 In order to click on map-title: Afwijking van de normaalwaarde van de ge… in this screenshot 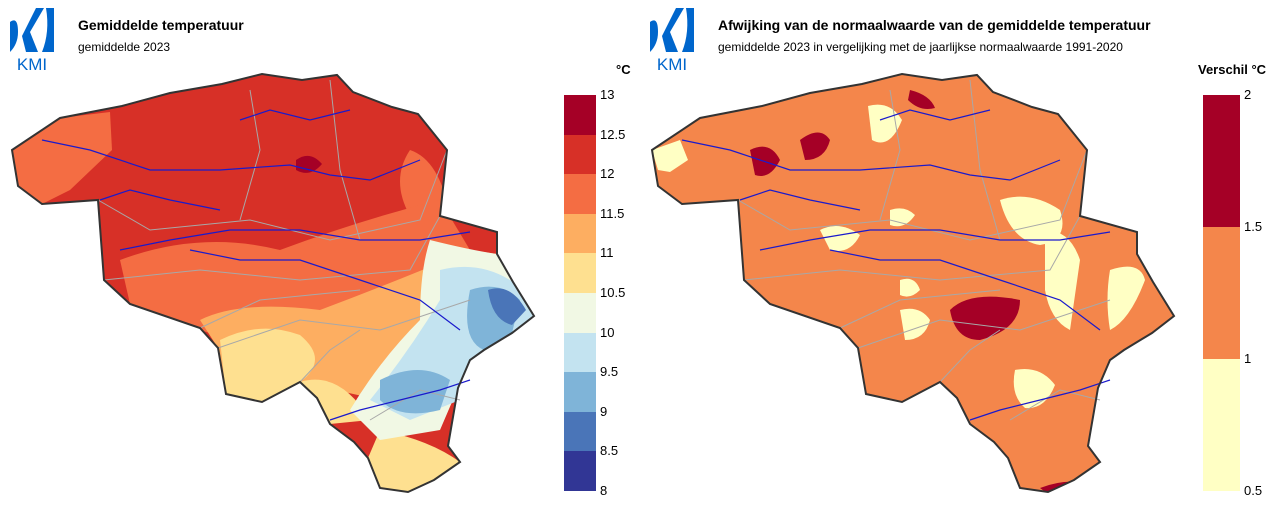, I will do `click(934, 25)`.